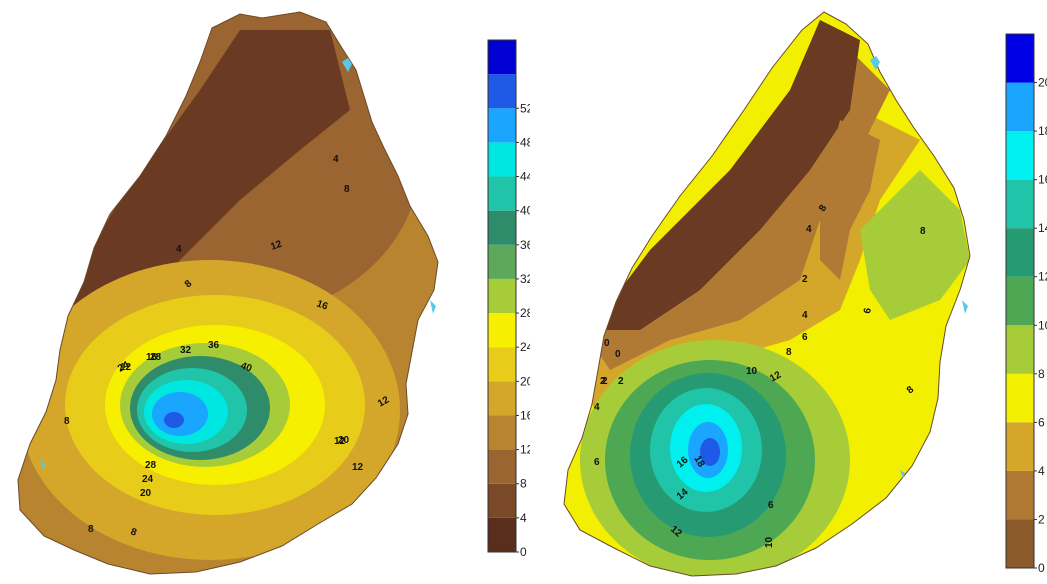 Image resolution: width=1047 pixels, height=584 pixels. I want to click on legend-tick-label: 52, so click(525, 108).